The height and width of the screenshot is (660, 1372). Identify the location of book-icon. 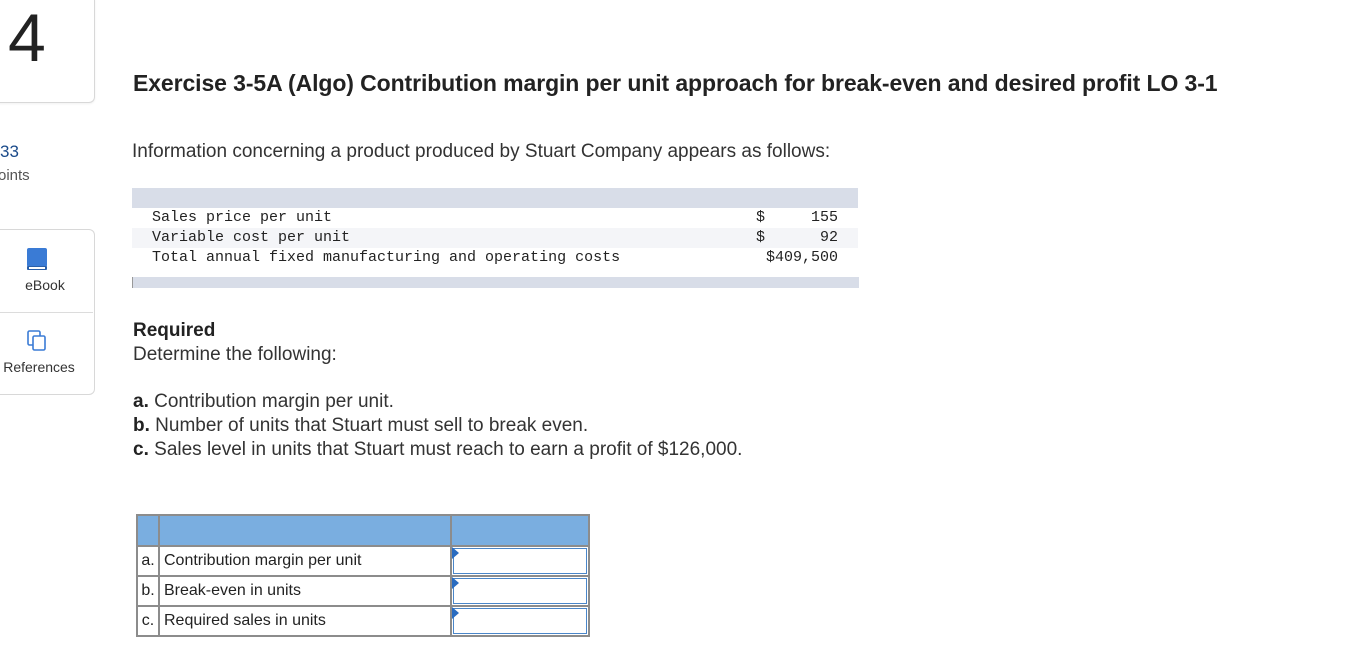
(37, 259).